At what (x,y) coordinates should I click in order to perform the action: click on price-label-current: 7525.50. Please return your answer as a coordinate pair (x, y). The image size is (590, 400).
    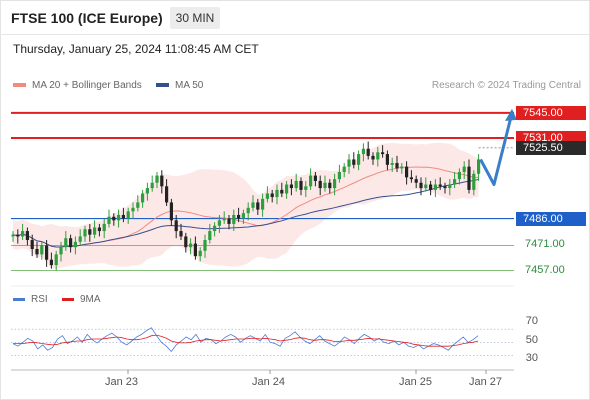
    Looking at the image, I should click on (551, 147).